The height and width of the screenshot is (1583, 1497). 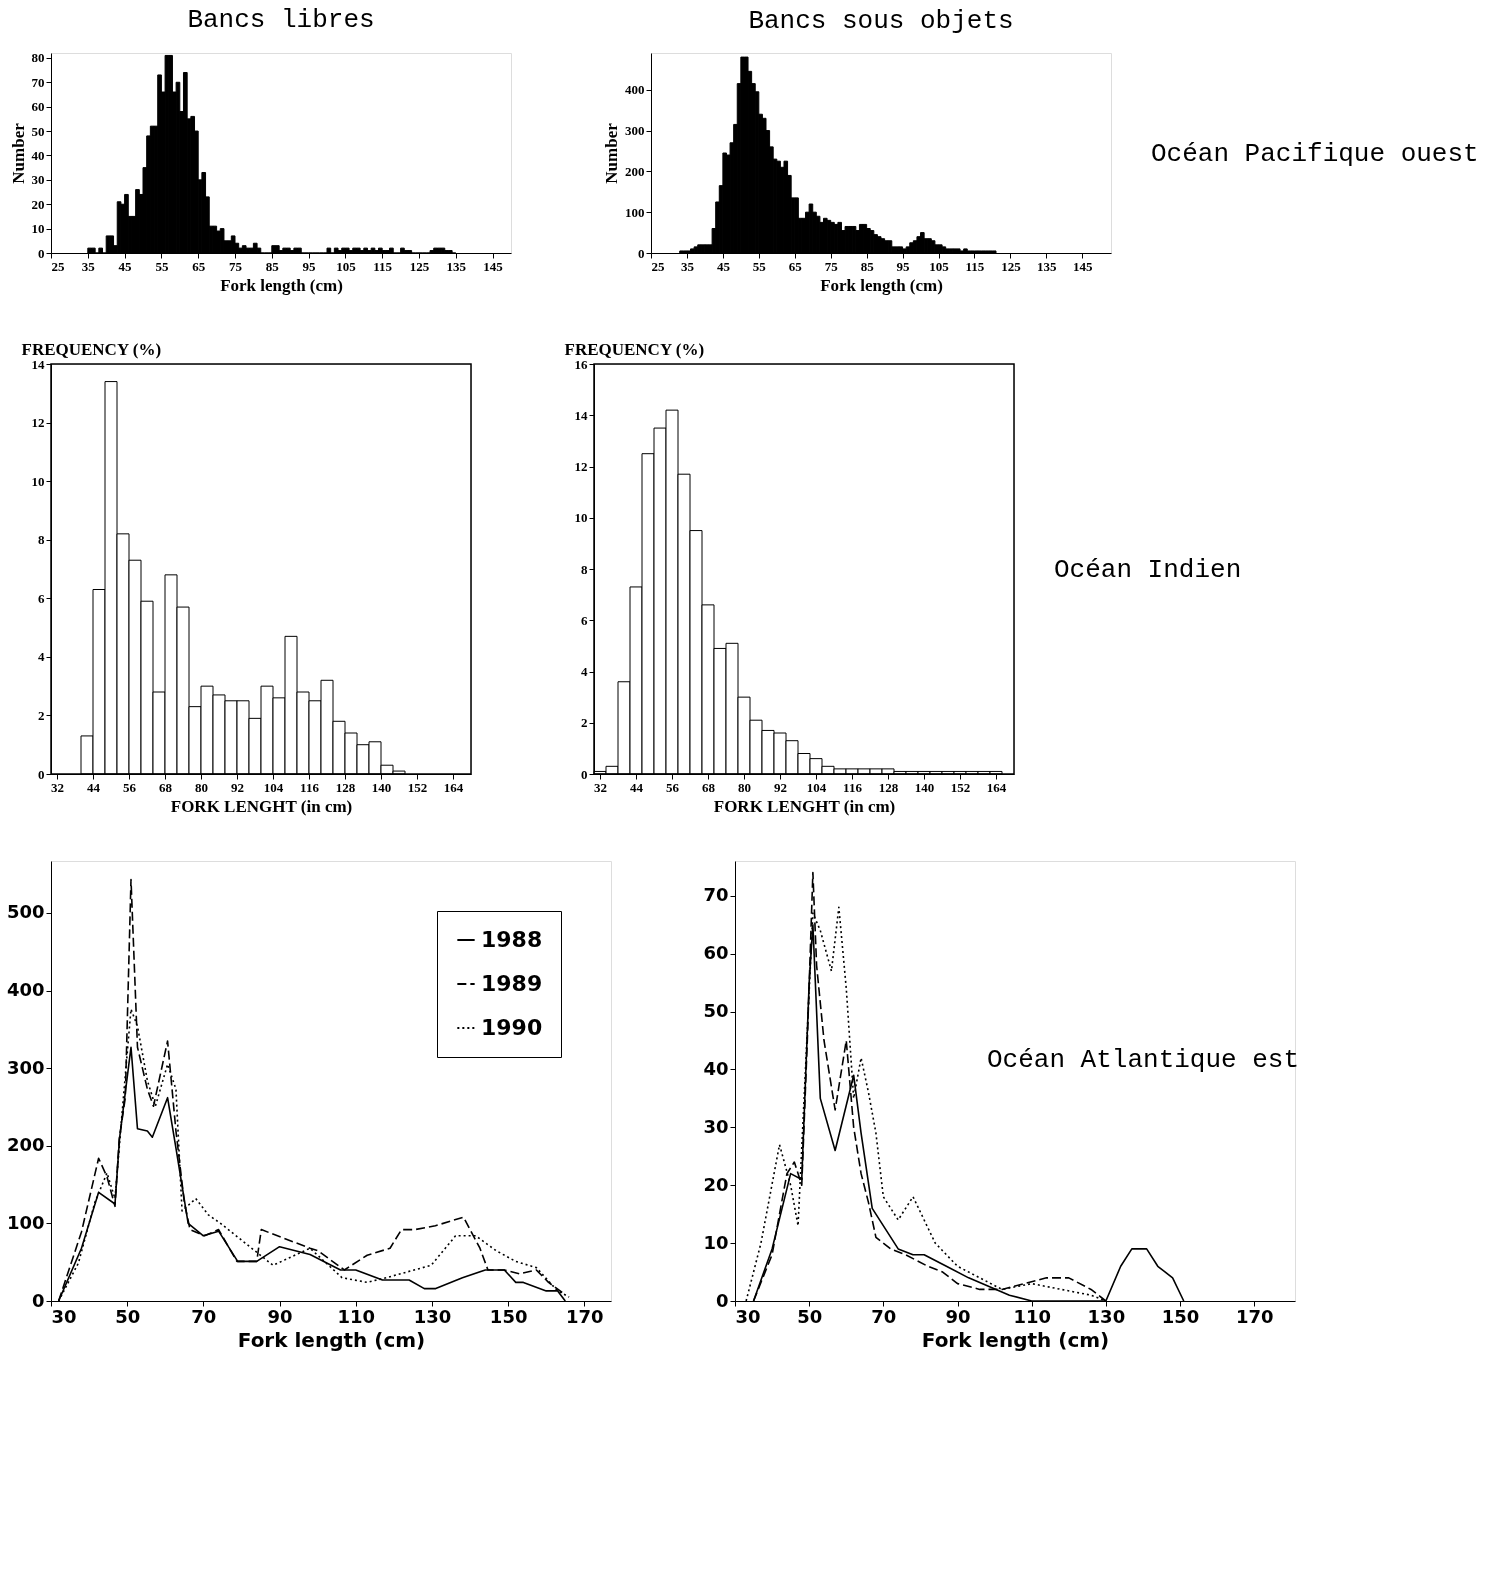 I want to click on y-tick-label: 16, so click(x=581, y=364).